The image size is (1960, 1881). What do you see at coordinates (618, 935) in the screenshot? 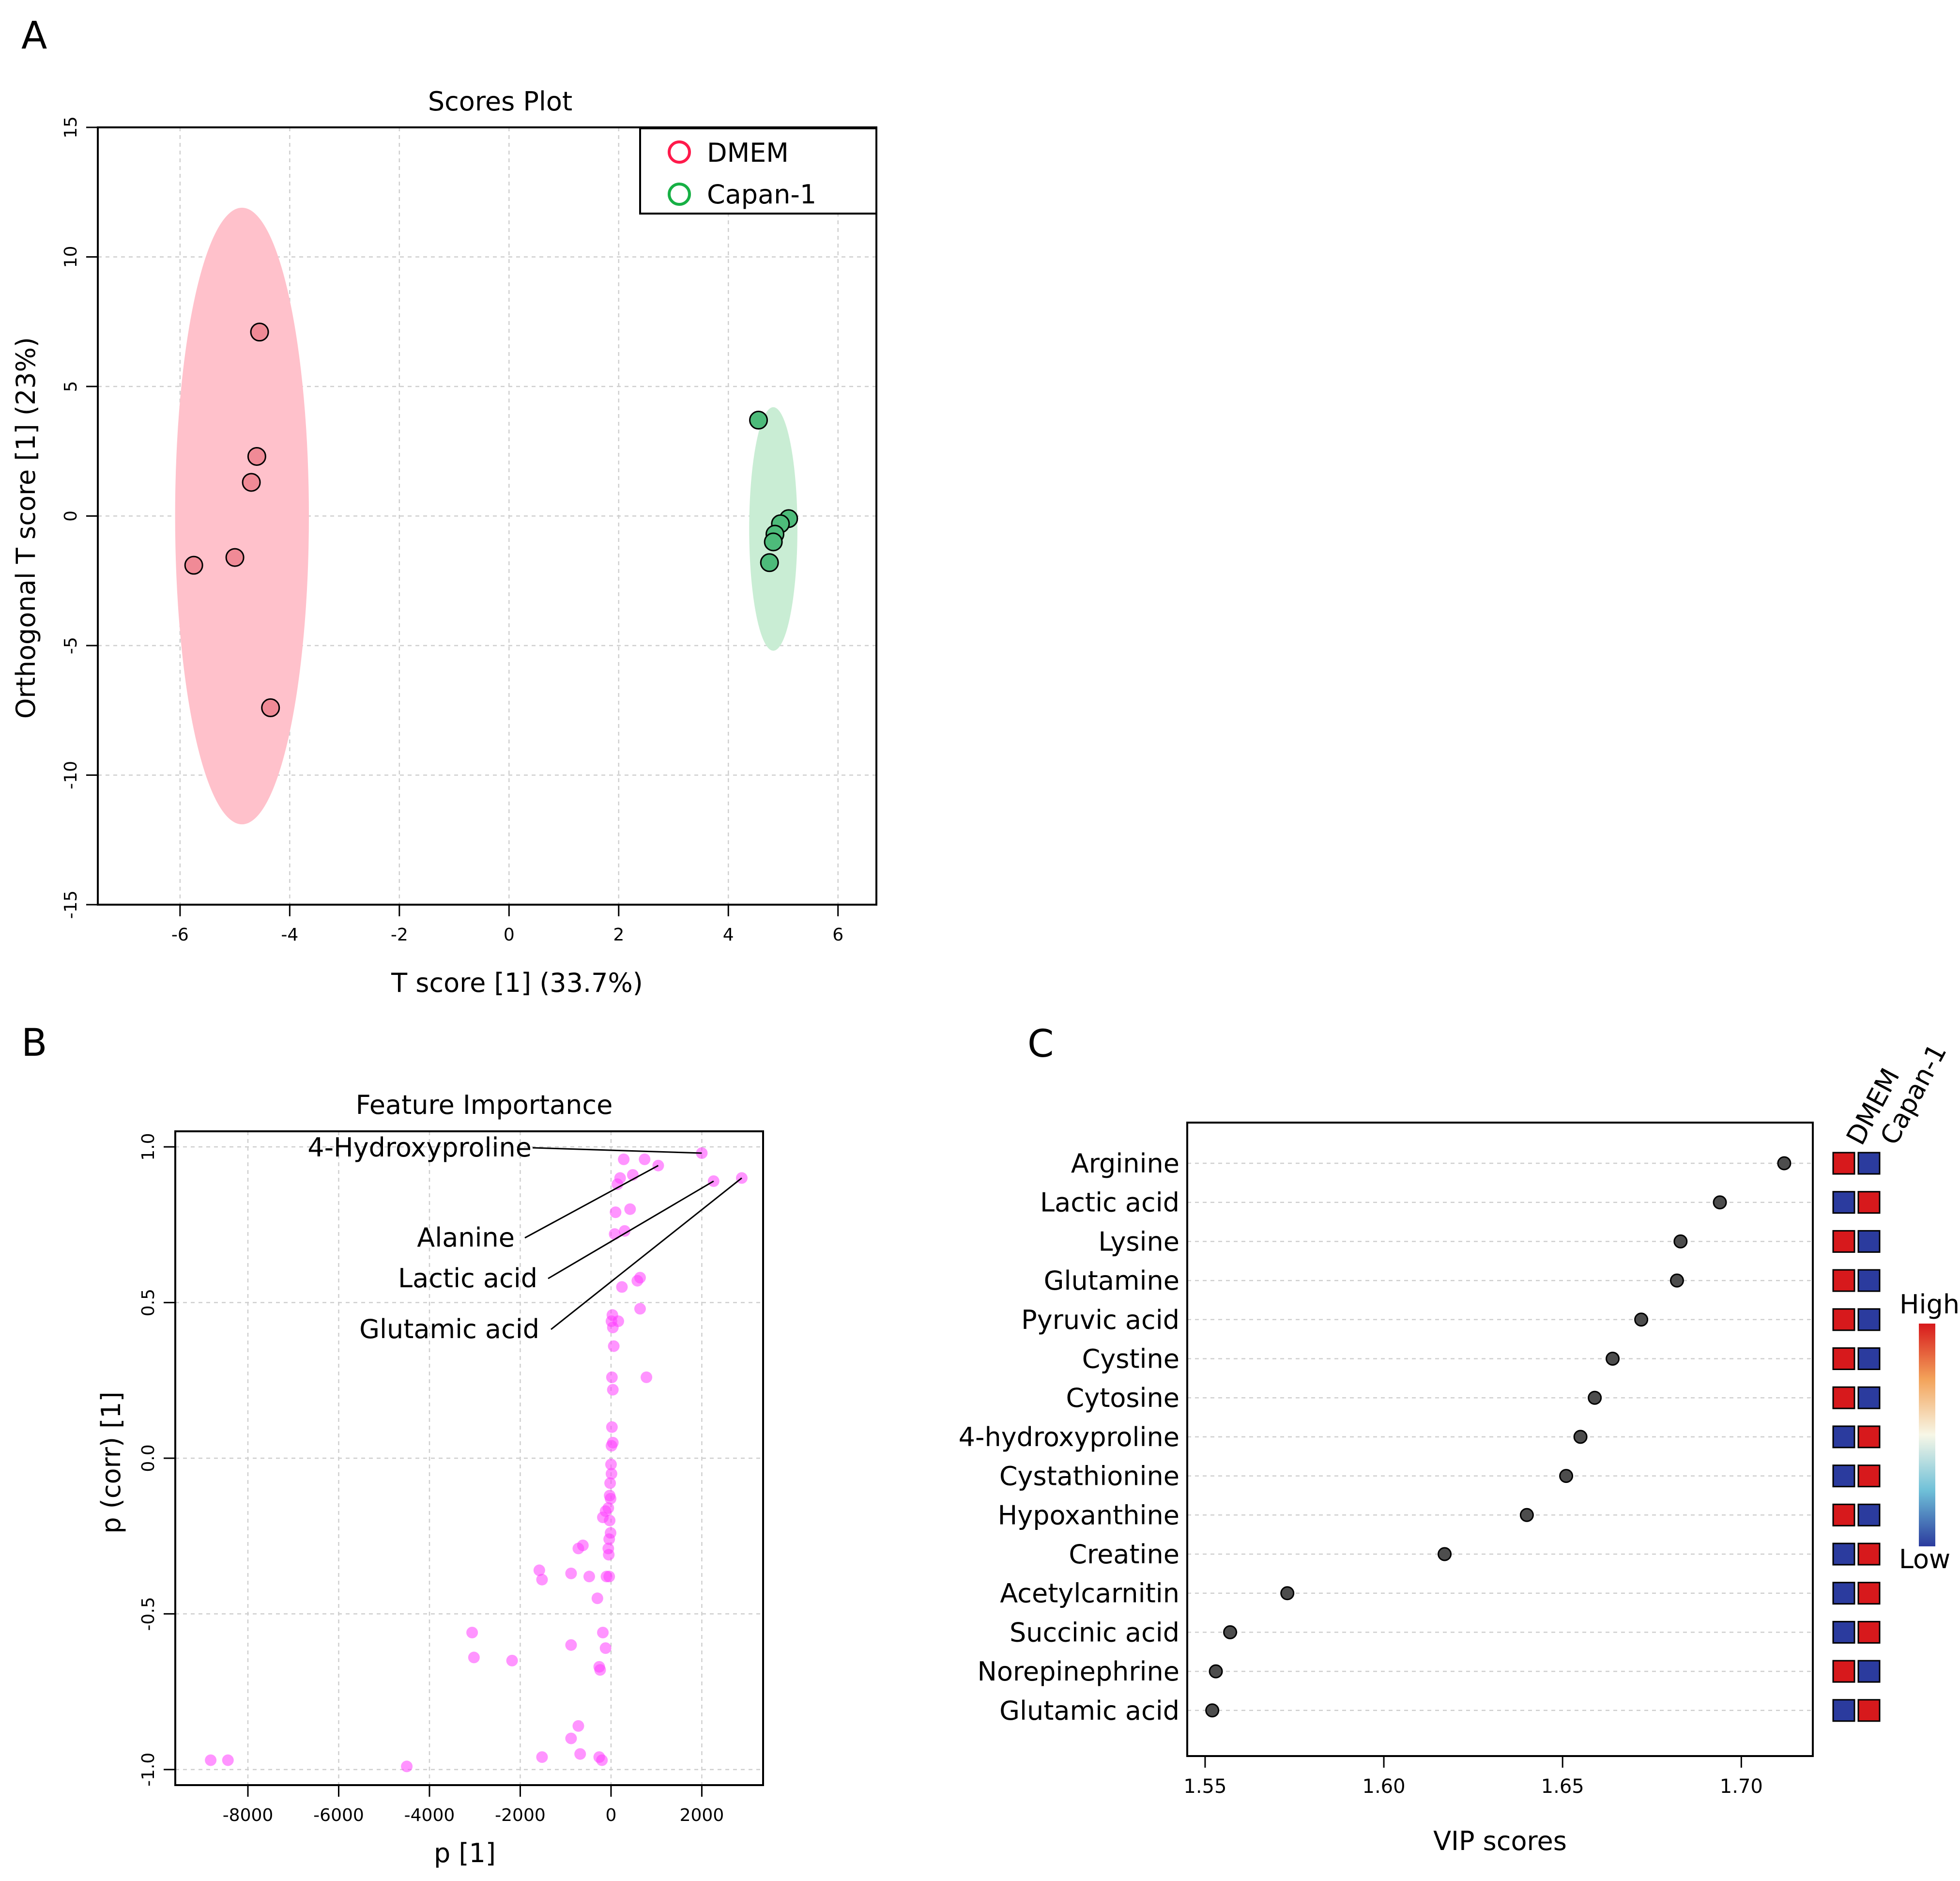
I see `scores-x-tick-label: 2` at bounding box center [618, 935].